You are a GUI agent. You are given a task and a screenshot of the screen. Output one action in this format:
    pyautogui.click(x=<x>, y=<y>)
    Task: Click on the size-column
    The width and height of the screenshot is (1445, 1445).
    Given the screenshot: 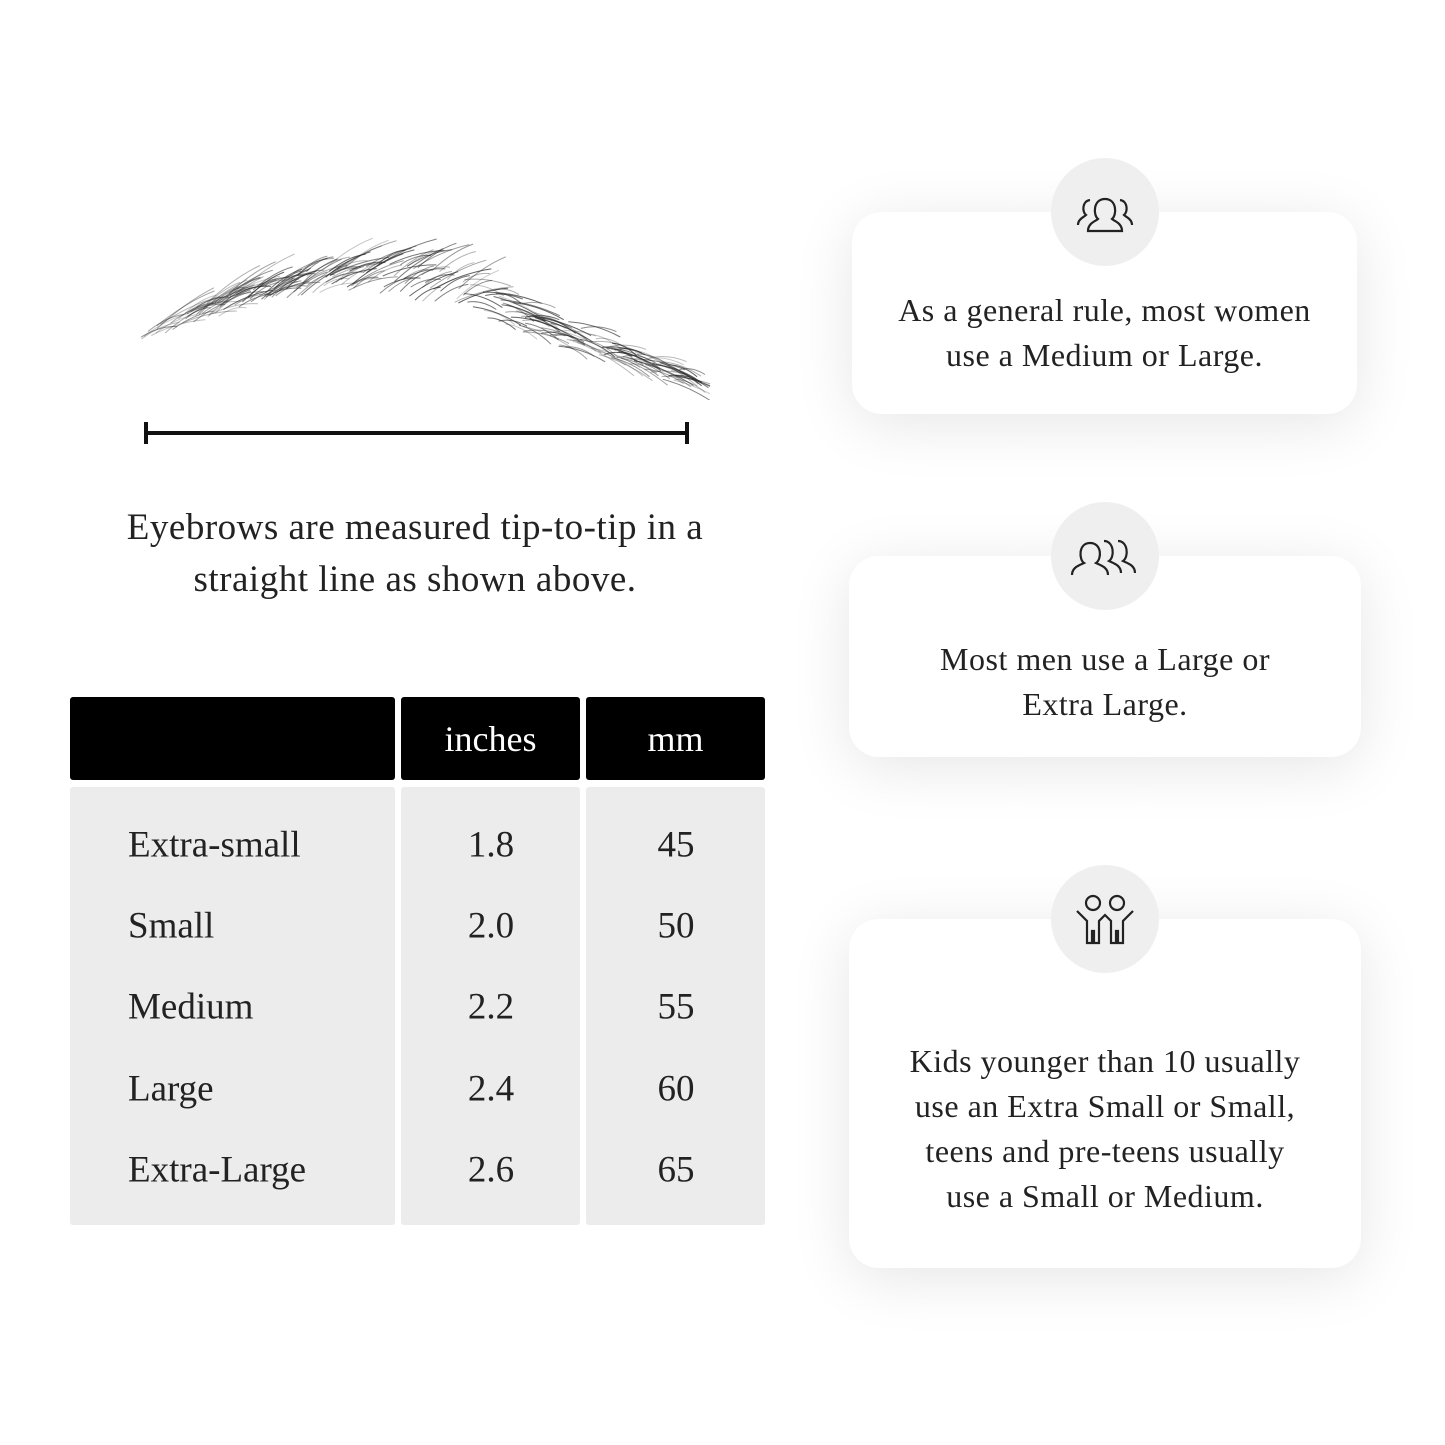 What is the action you would take?
    pyautogui.click(x=232, y=1006)
    